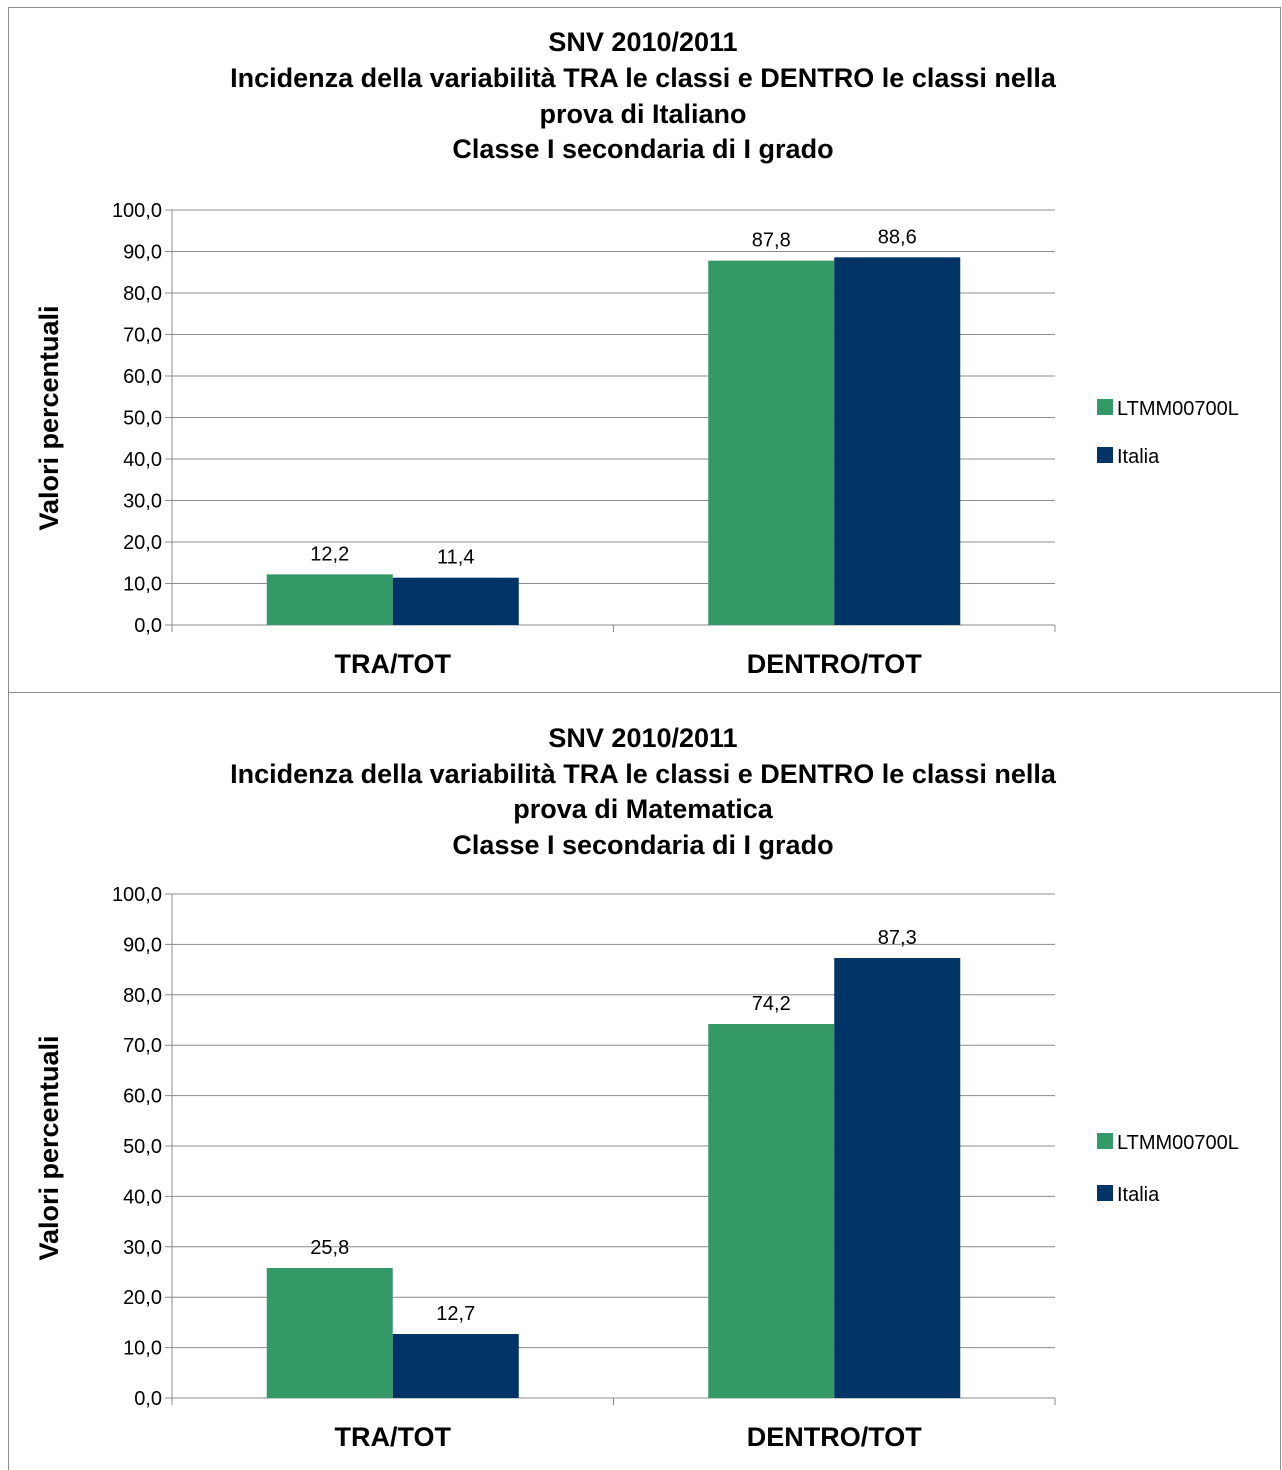 Image resolution: width=1282 pixels, height=1470 pixels. What do you see at coordinates (329, 1248) in the screenshot?
I see `data-label: 25,8` at bounding box center [329, 1248].